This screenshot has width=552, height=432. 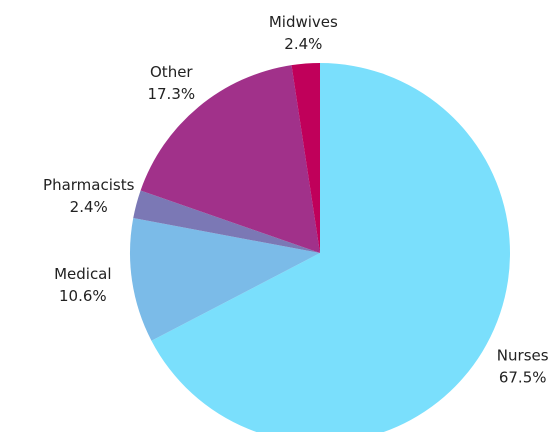 What do you see at coordinates (82, 274) in the screenshot?
I see `slice-label: Medical` at bounding box center [82, 274].